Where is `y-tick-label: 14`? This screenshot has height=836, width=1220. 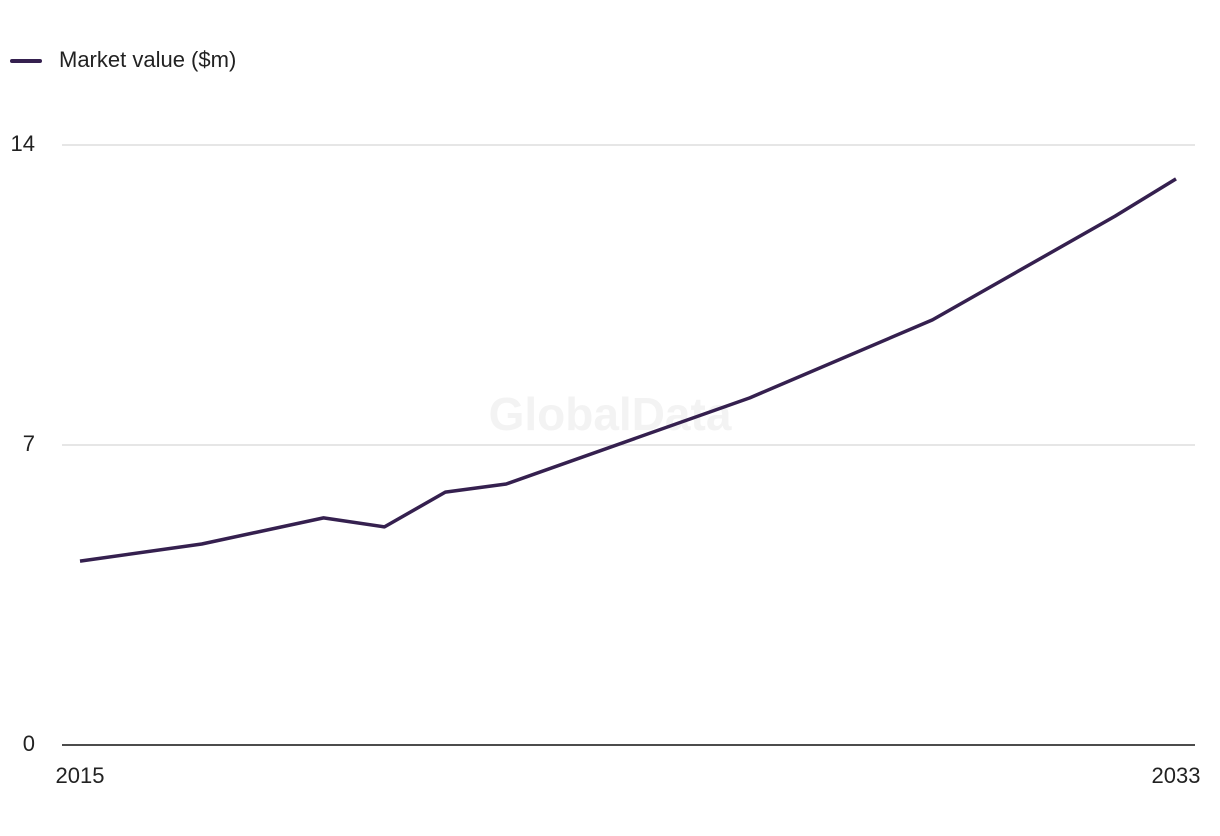
y-tick-label: 14 is located at coordinates (23, 143).